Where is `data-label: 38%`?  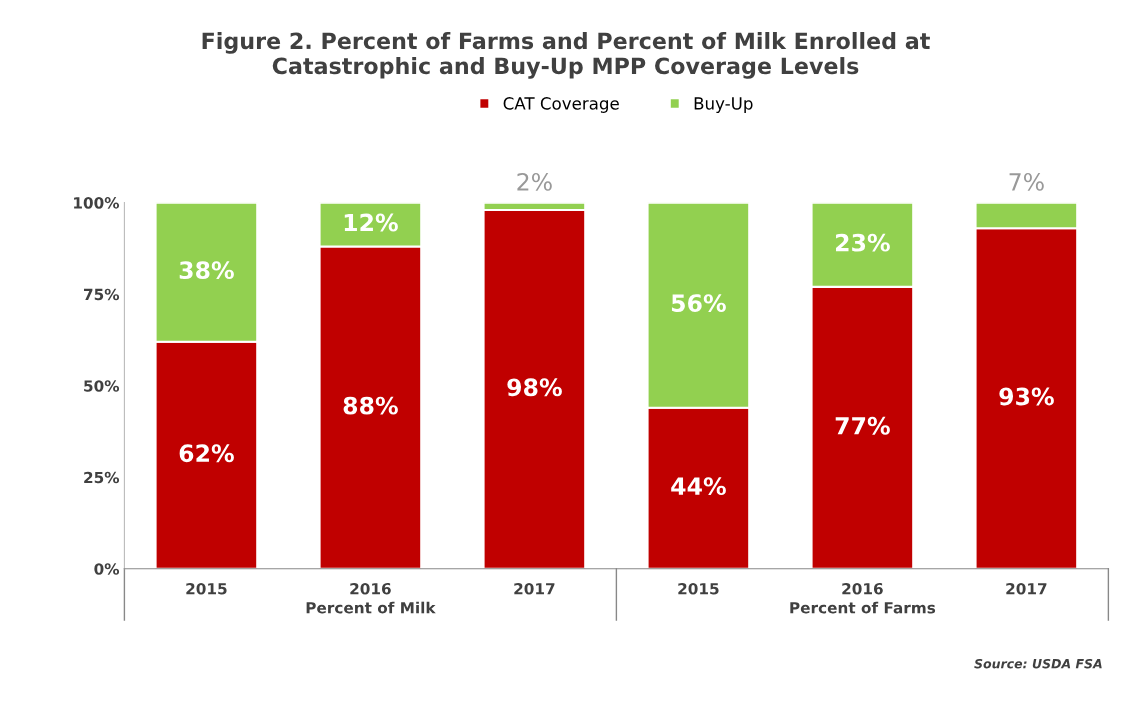
data-label: 38% is located at coordinates (206, 270).